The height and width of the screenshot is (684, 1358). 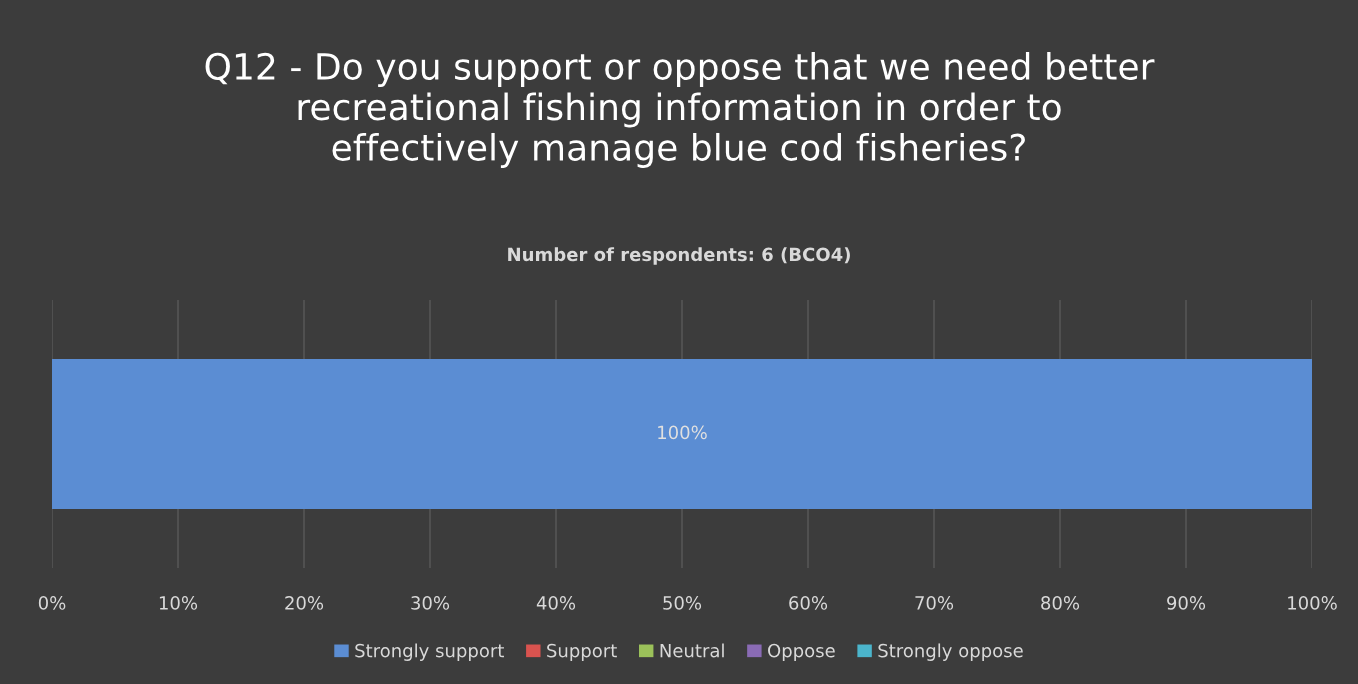 I want to click on legend-label: Support, so click(x=582, y=652).